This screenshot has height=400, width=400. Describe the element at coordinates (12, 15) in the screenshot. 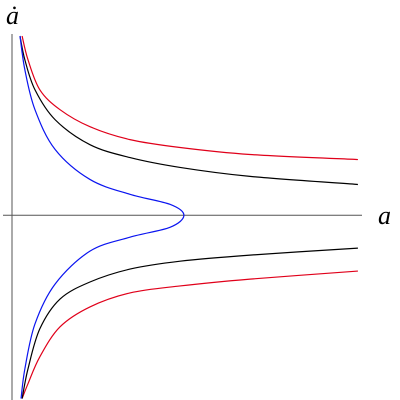

I see `y-axis-label: ȧ` at that location.